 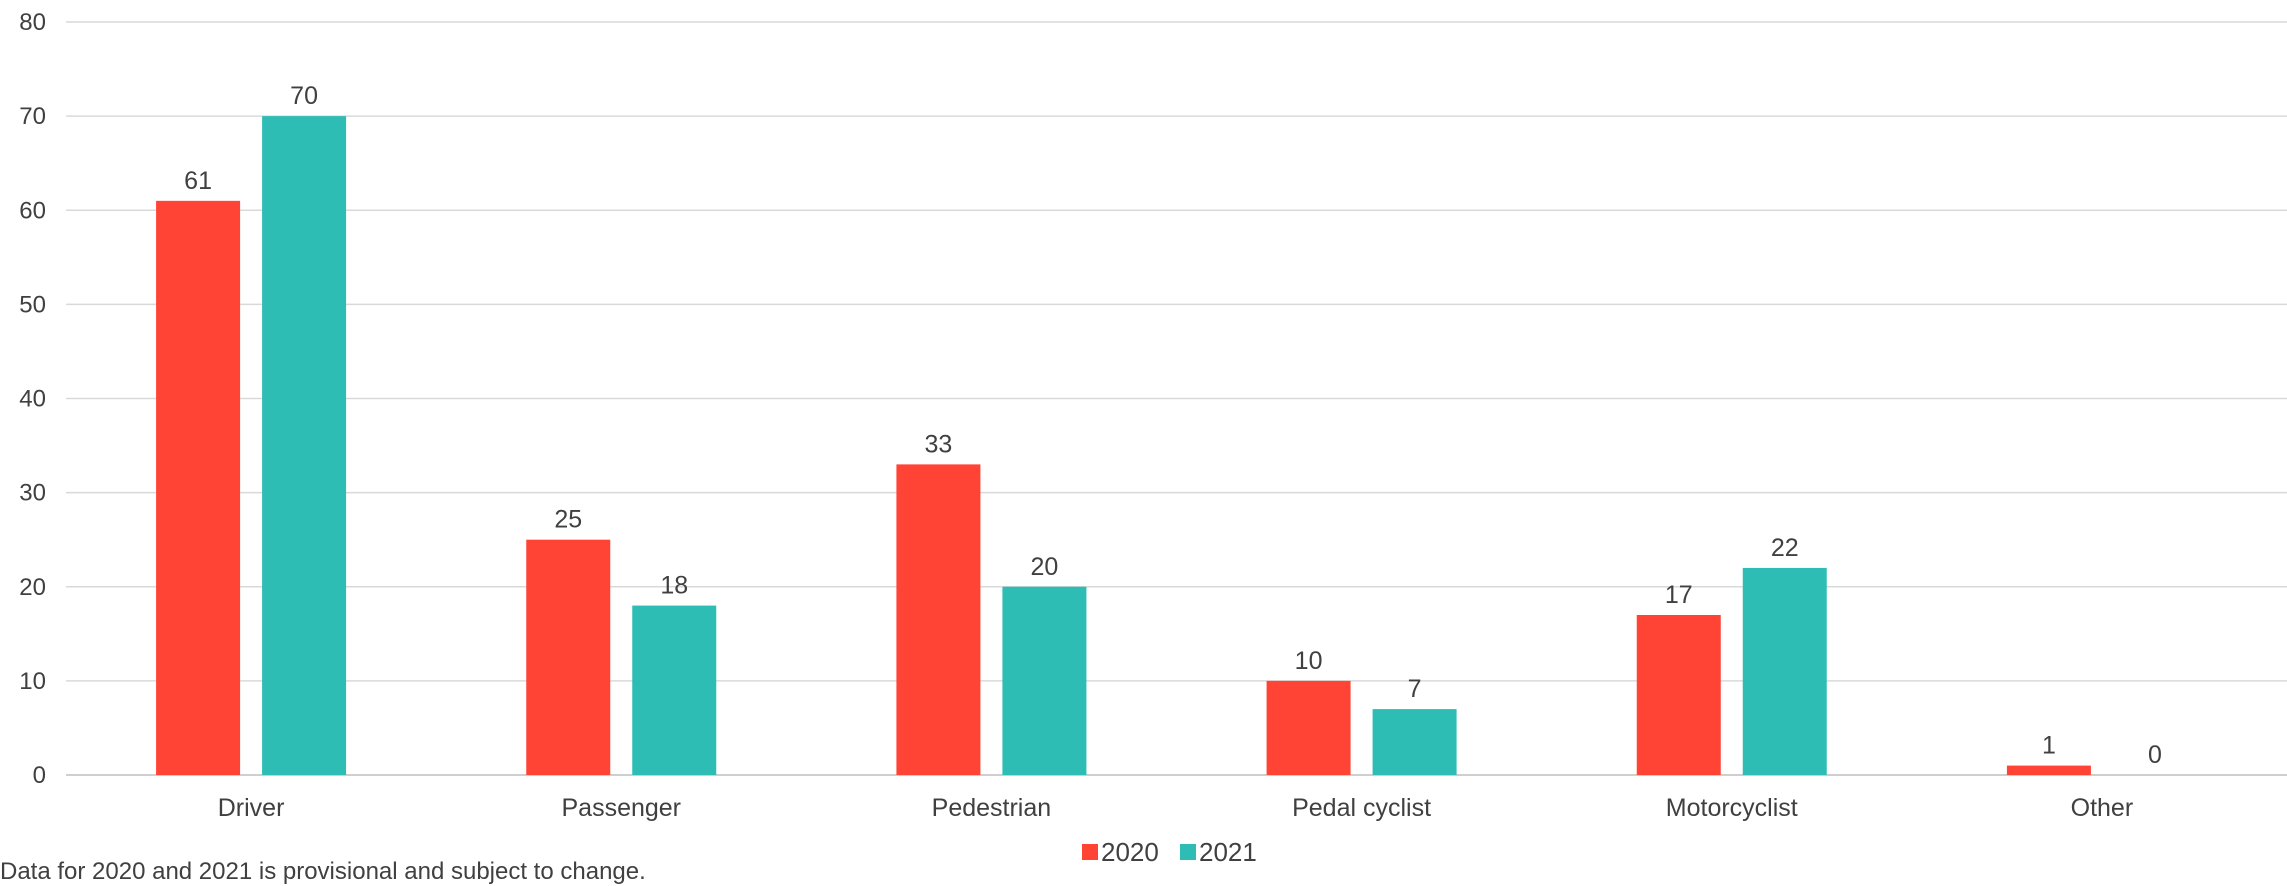 I want to click on y-tick-label: 10, so click(x=32, y=681).